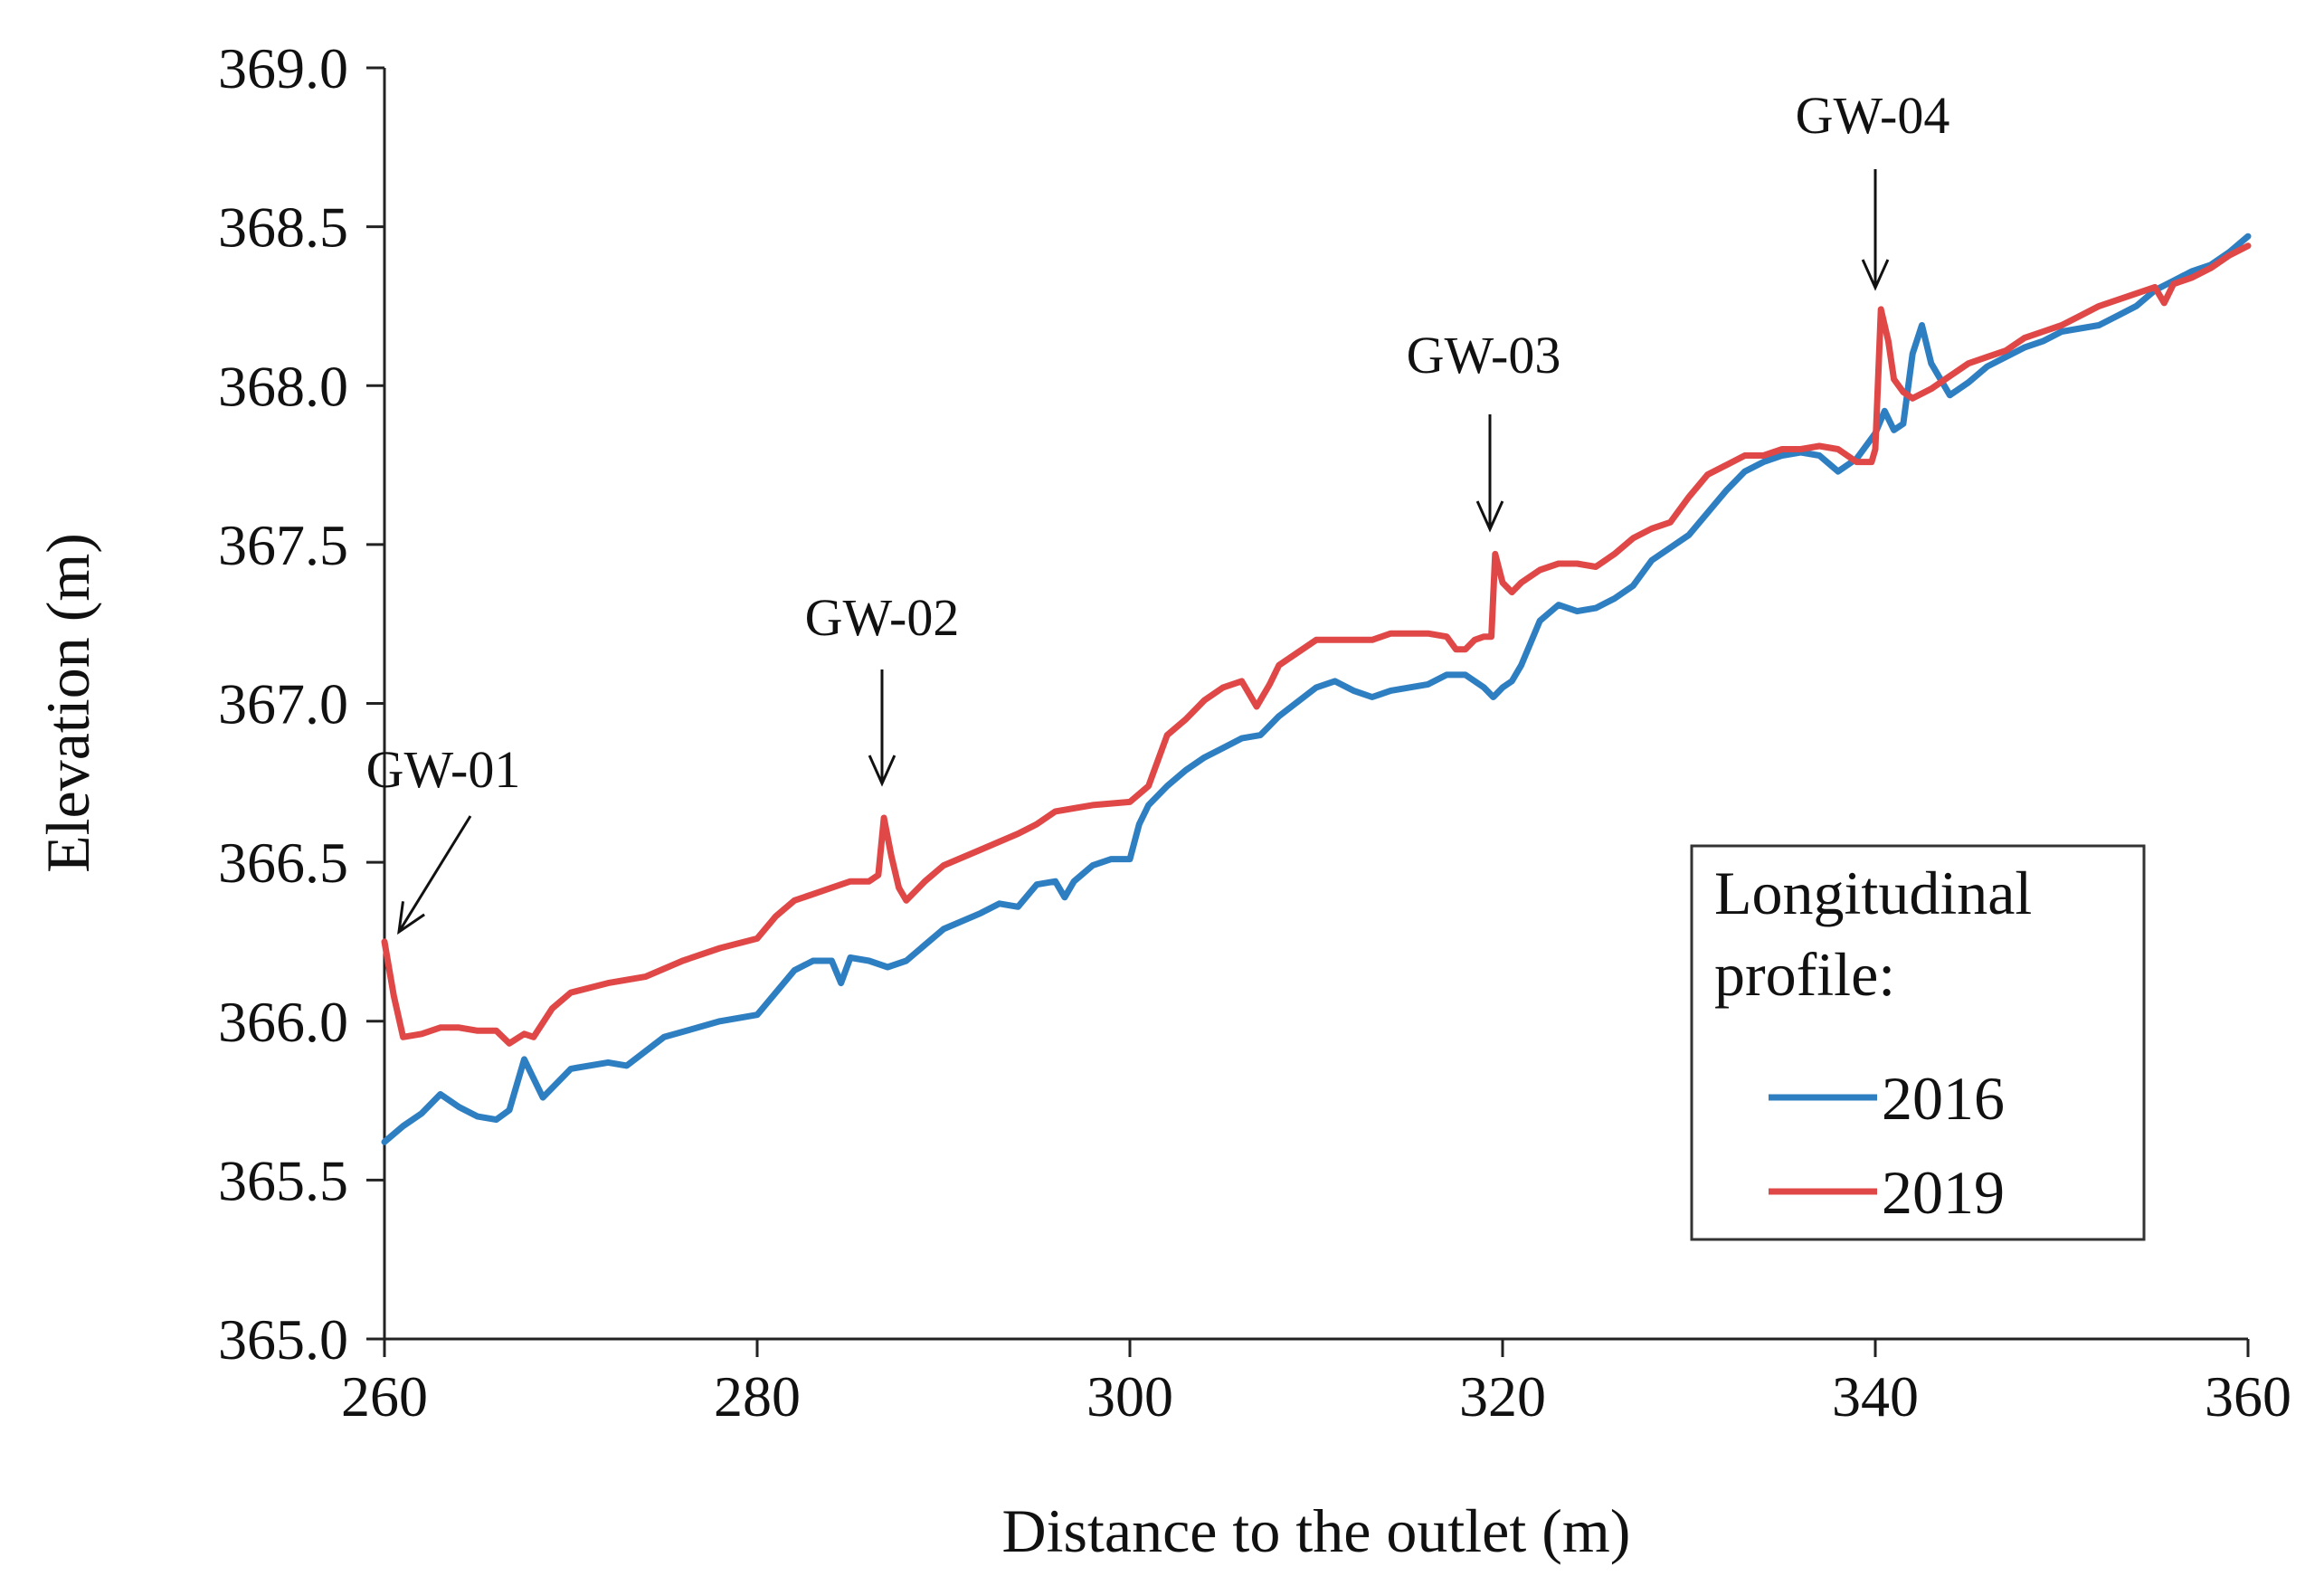 This screenshot has width=2324, height=1576. I want to click on legend: Longitudinal profile: 2016 2019, so click(1918, 1042).